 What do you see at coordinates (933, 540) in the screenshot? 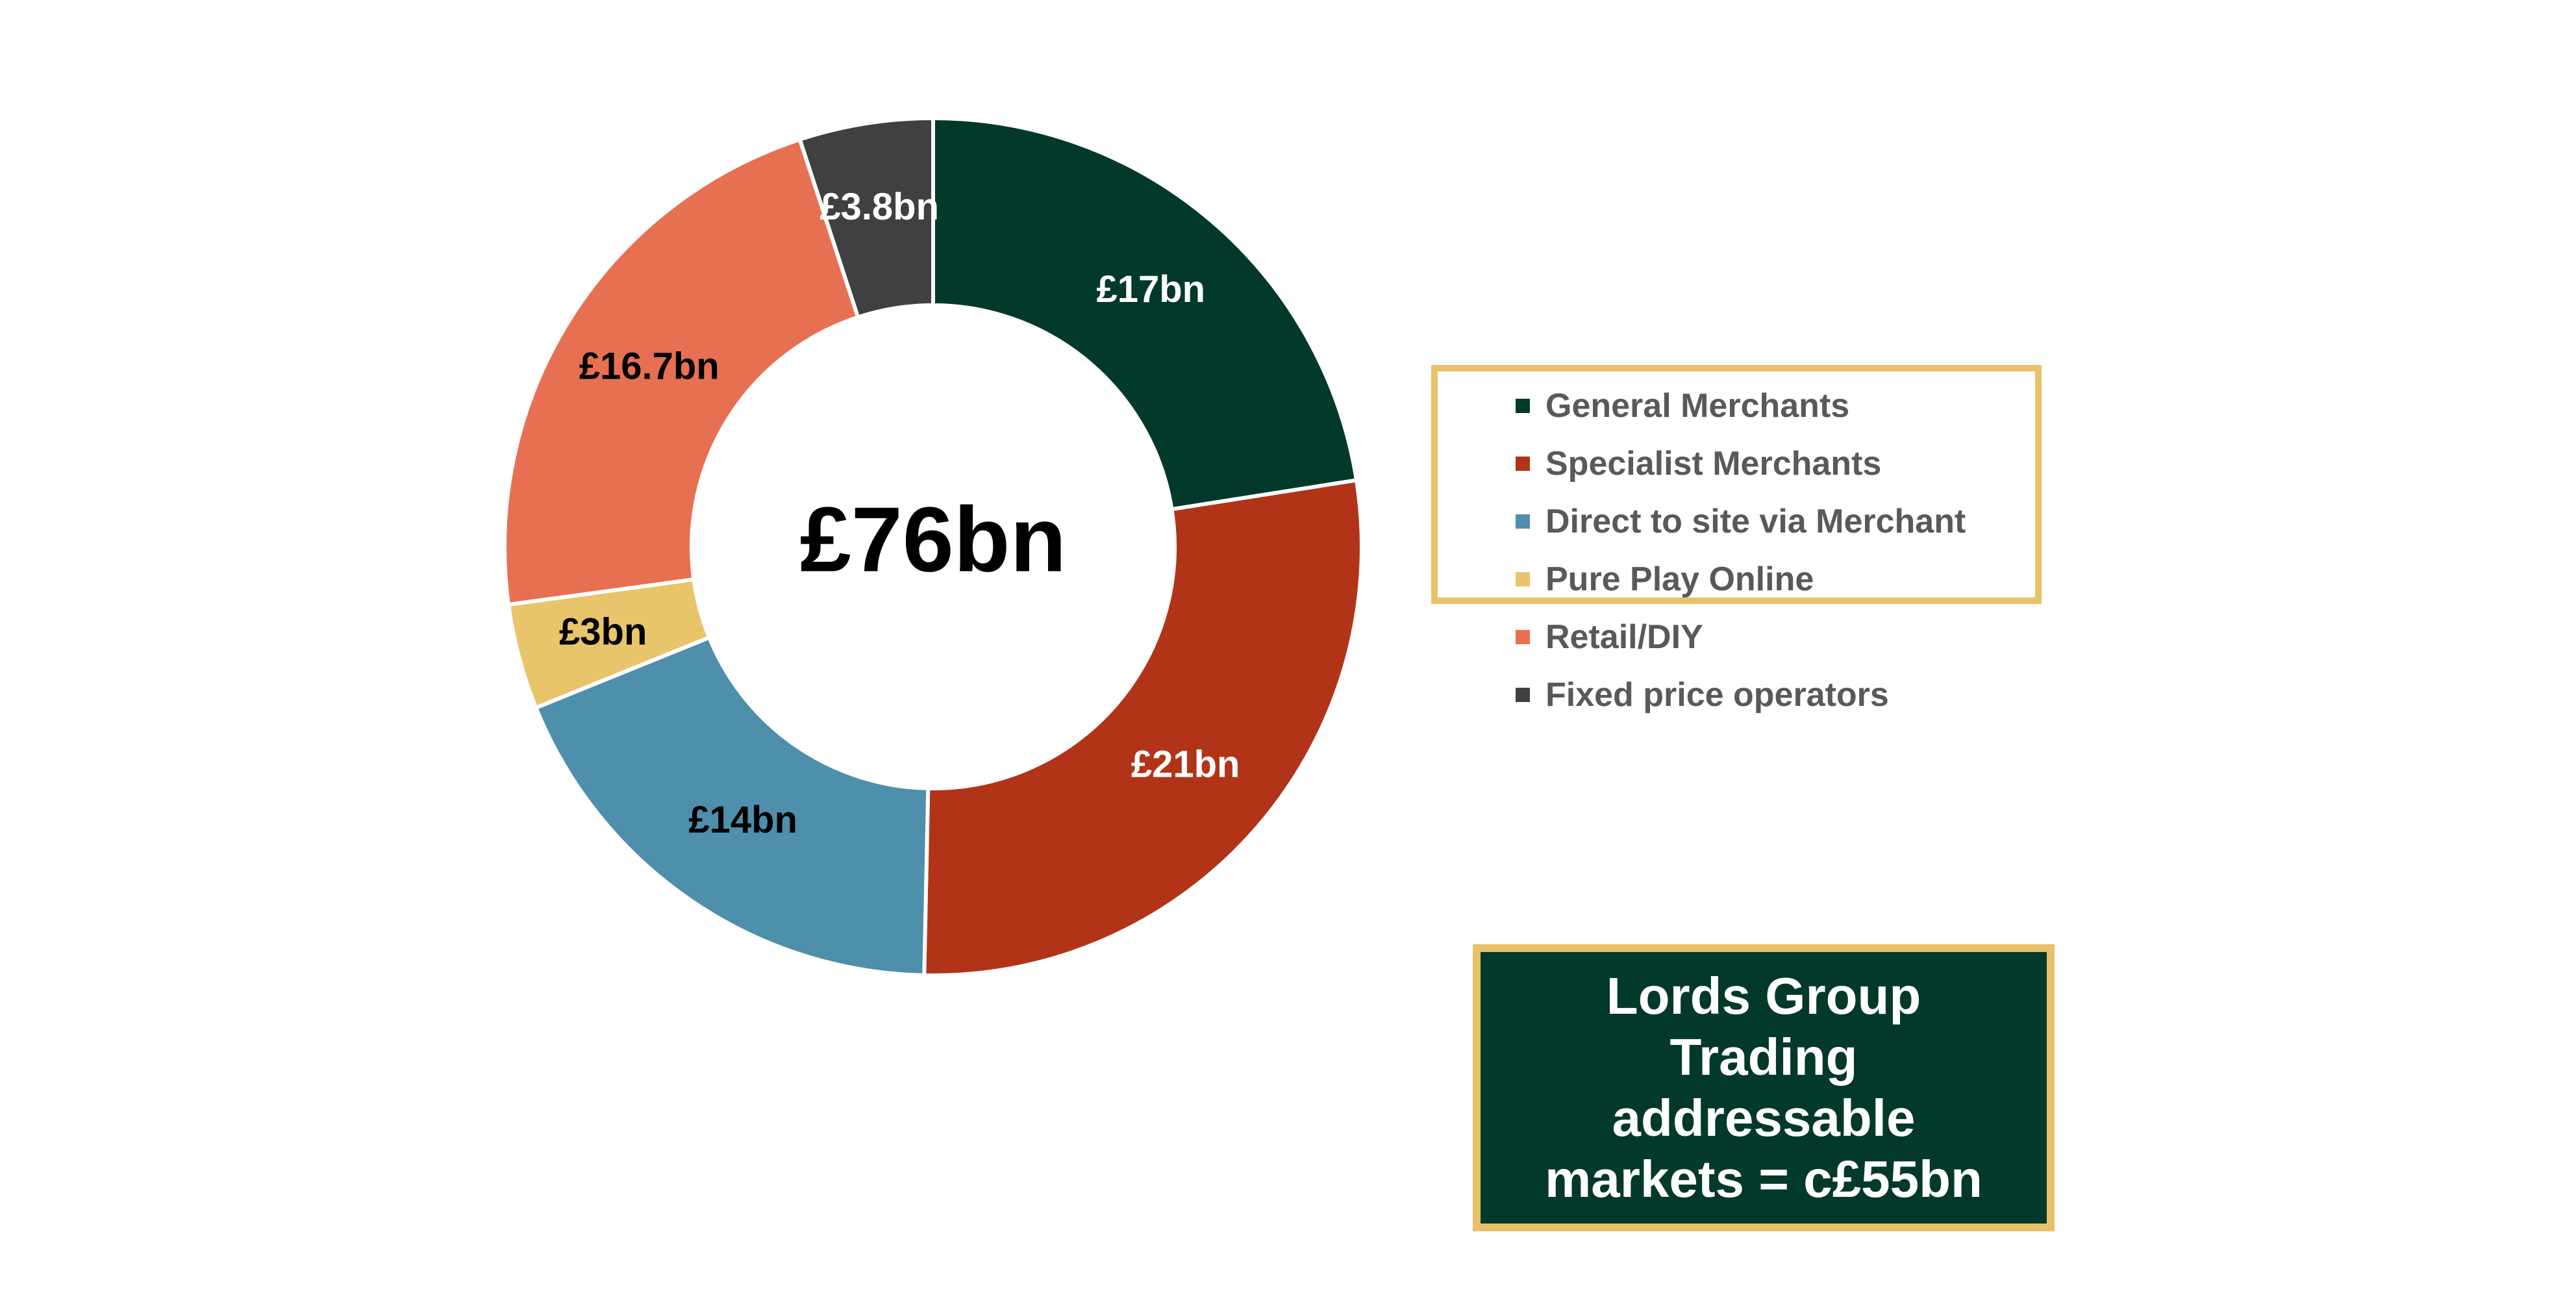
I see `donut-center-total: £76bn` at bounding box center [933, 540].